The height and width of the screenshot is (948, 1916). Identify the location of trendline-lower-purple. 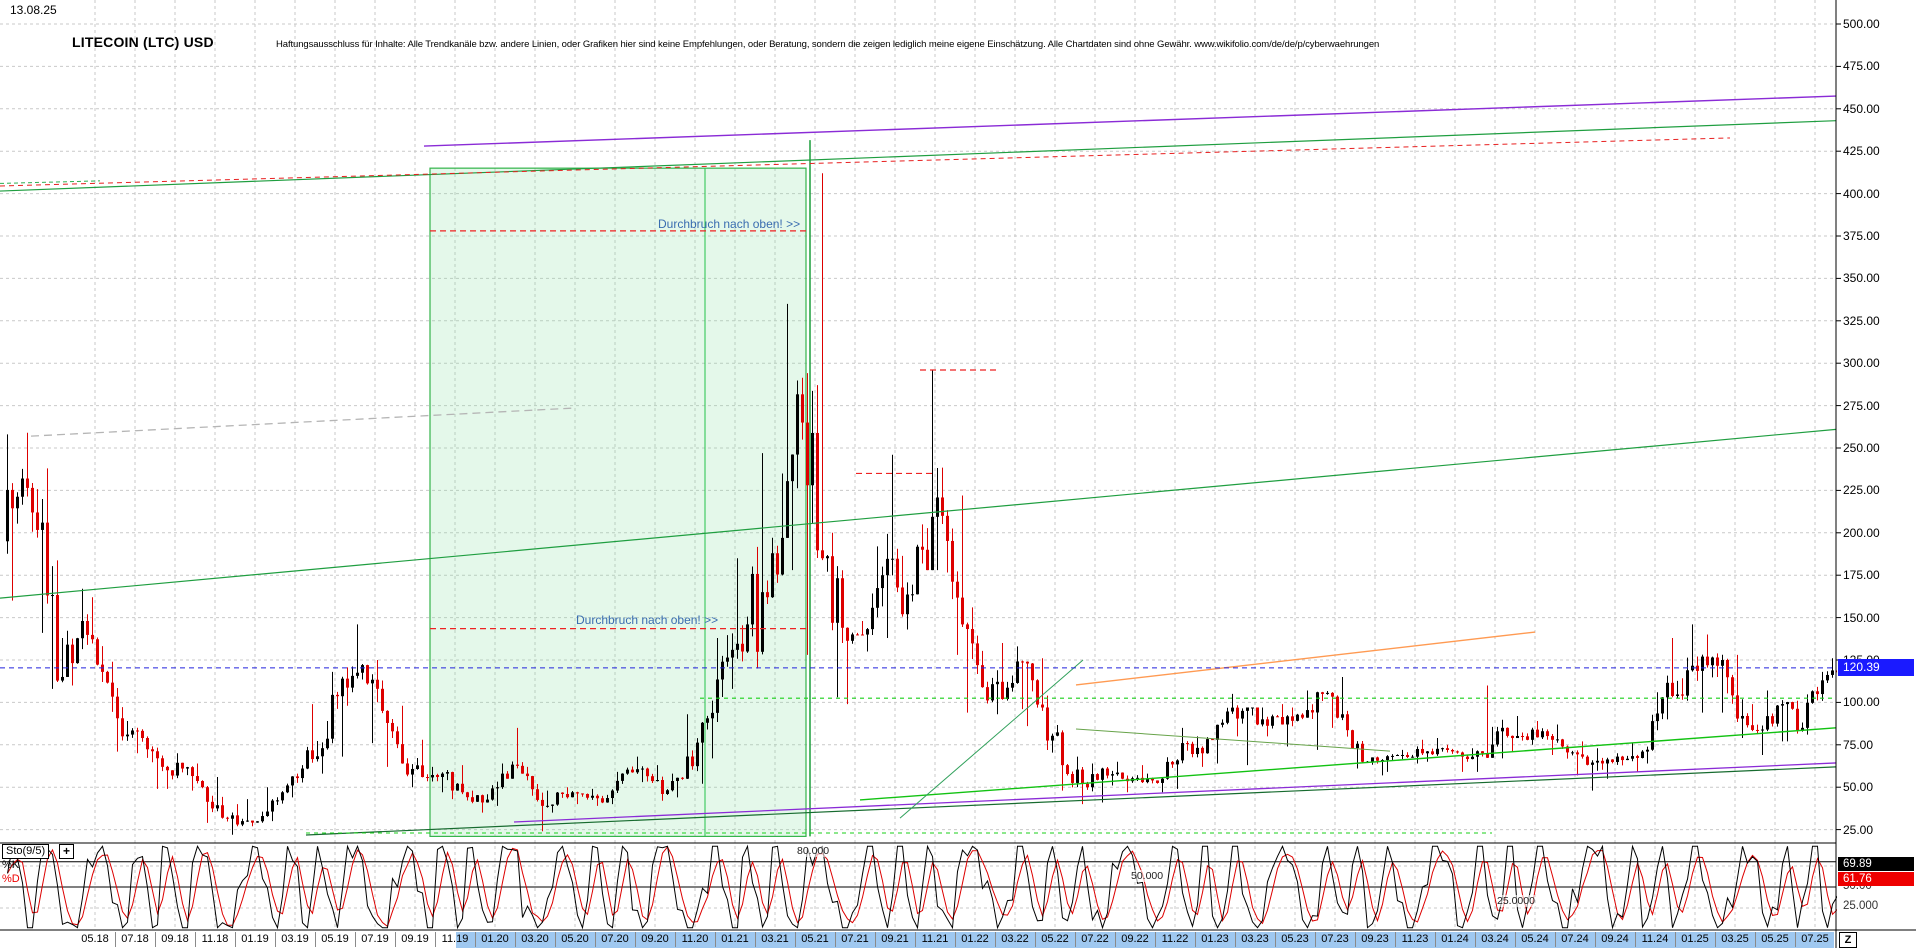
(1175, 792).